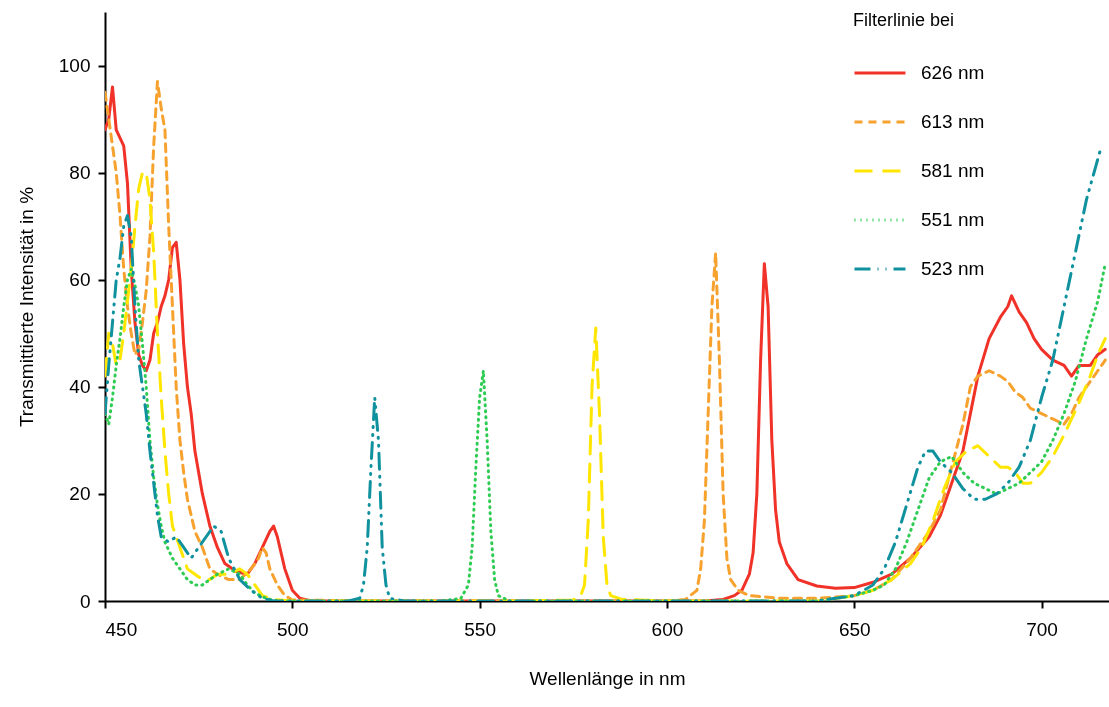  I want to click on y-tick-label: 20, so click(80, 494).